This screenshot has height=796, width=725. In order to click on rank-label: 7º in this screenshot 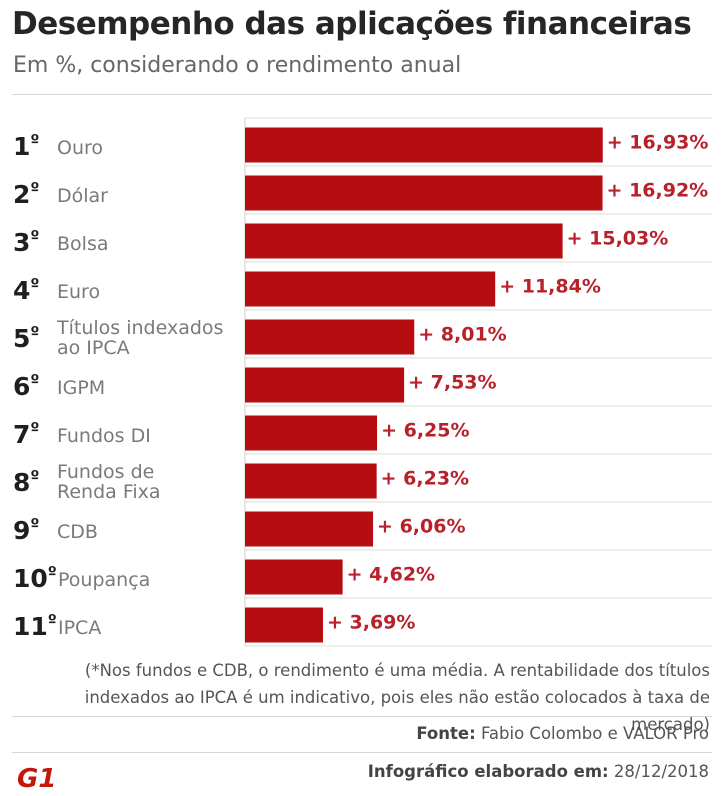, I will do `click(26, 434)`.